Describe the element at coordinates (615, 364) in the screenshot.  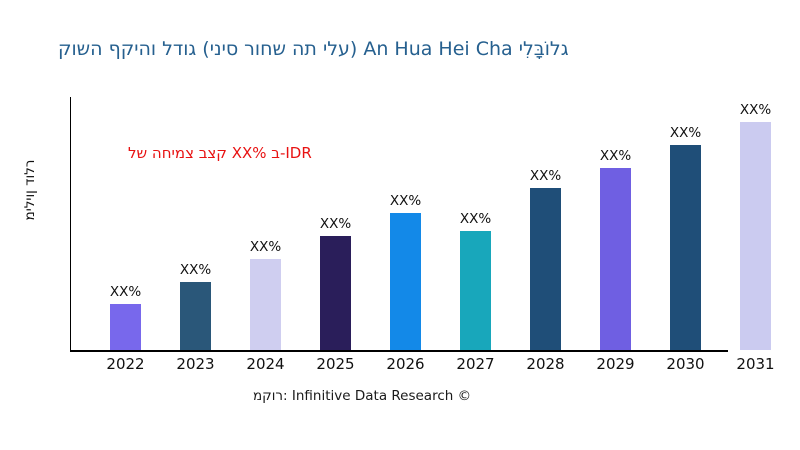
I see `x-tick-label-2029: 2029` at that location.